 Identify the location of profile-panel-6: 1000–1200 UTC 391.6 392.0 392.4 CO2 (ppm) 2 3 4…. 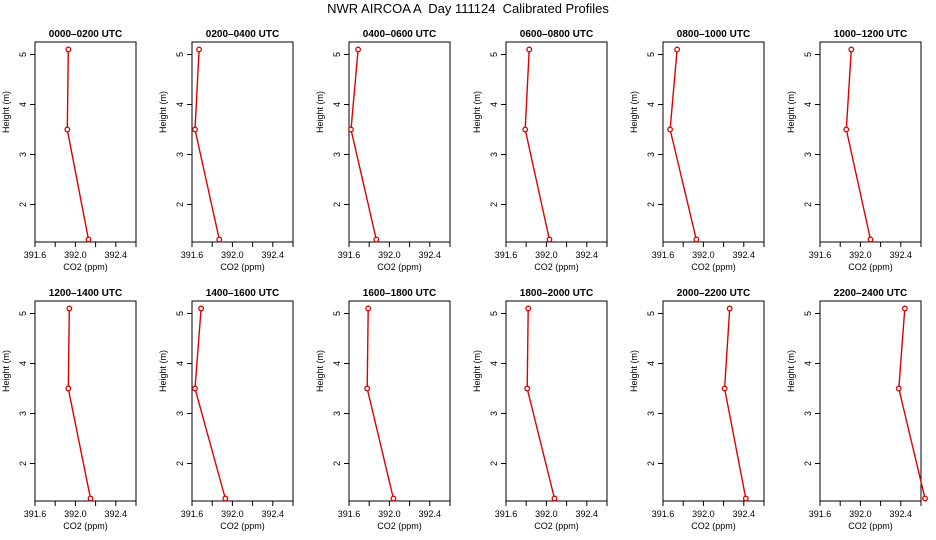
(854, 150).